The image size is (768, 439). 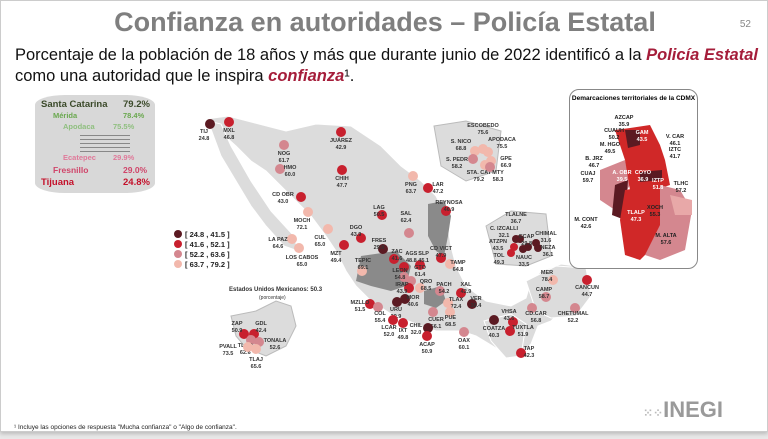 What do you see at coordinates (476, 299) in the screenshot?
I see `city-name: VER` at bounding box center [476, 299].